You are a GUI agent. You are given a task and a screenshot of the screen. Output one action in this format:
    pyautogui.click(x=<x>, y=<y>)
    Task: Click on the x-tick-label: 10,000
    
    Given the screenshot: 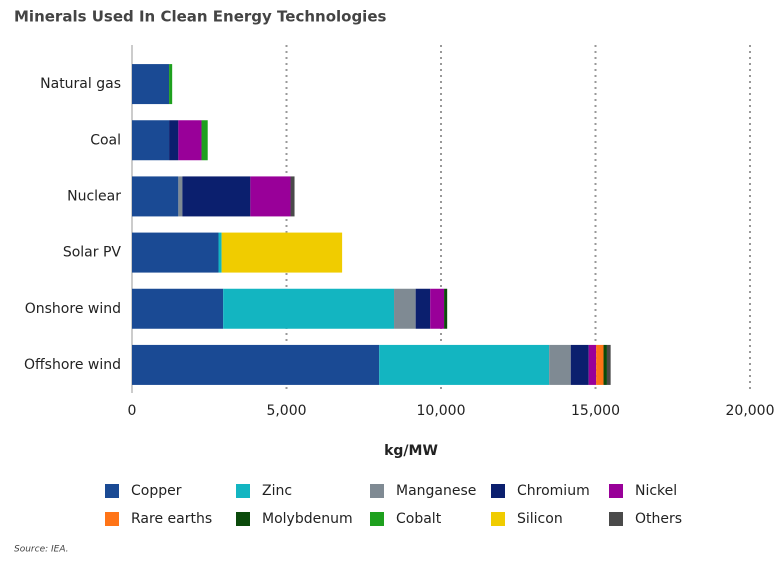 What is the action you would take?
    pyautogui.click(x=441, y=411)
    